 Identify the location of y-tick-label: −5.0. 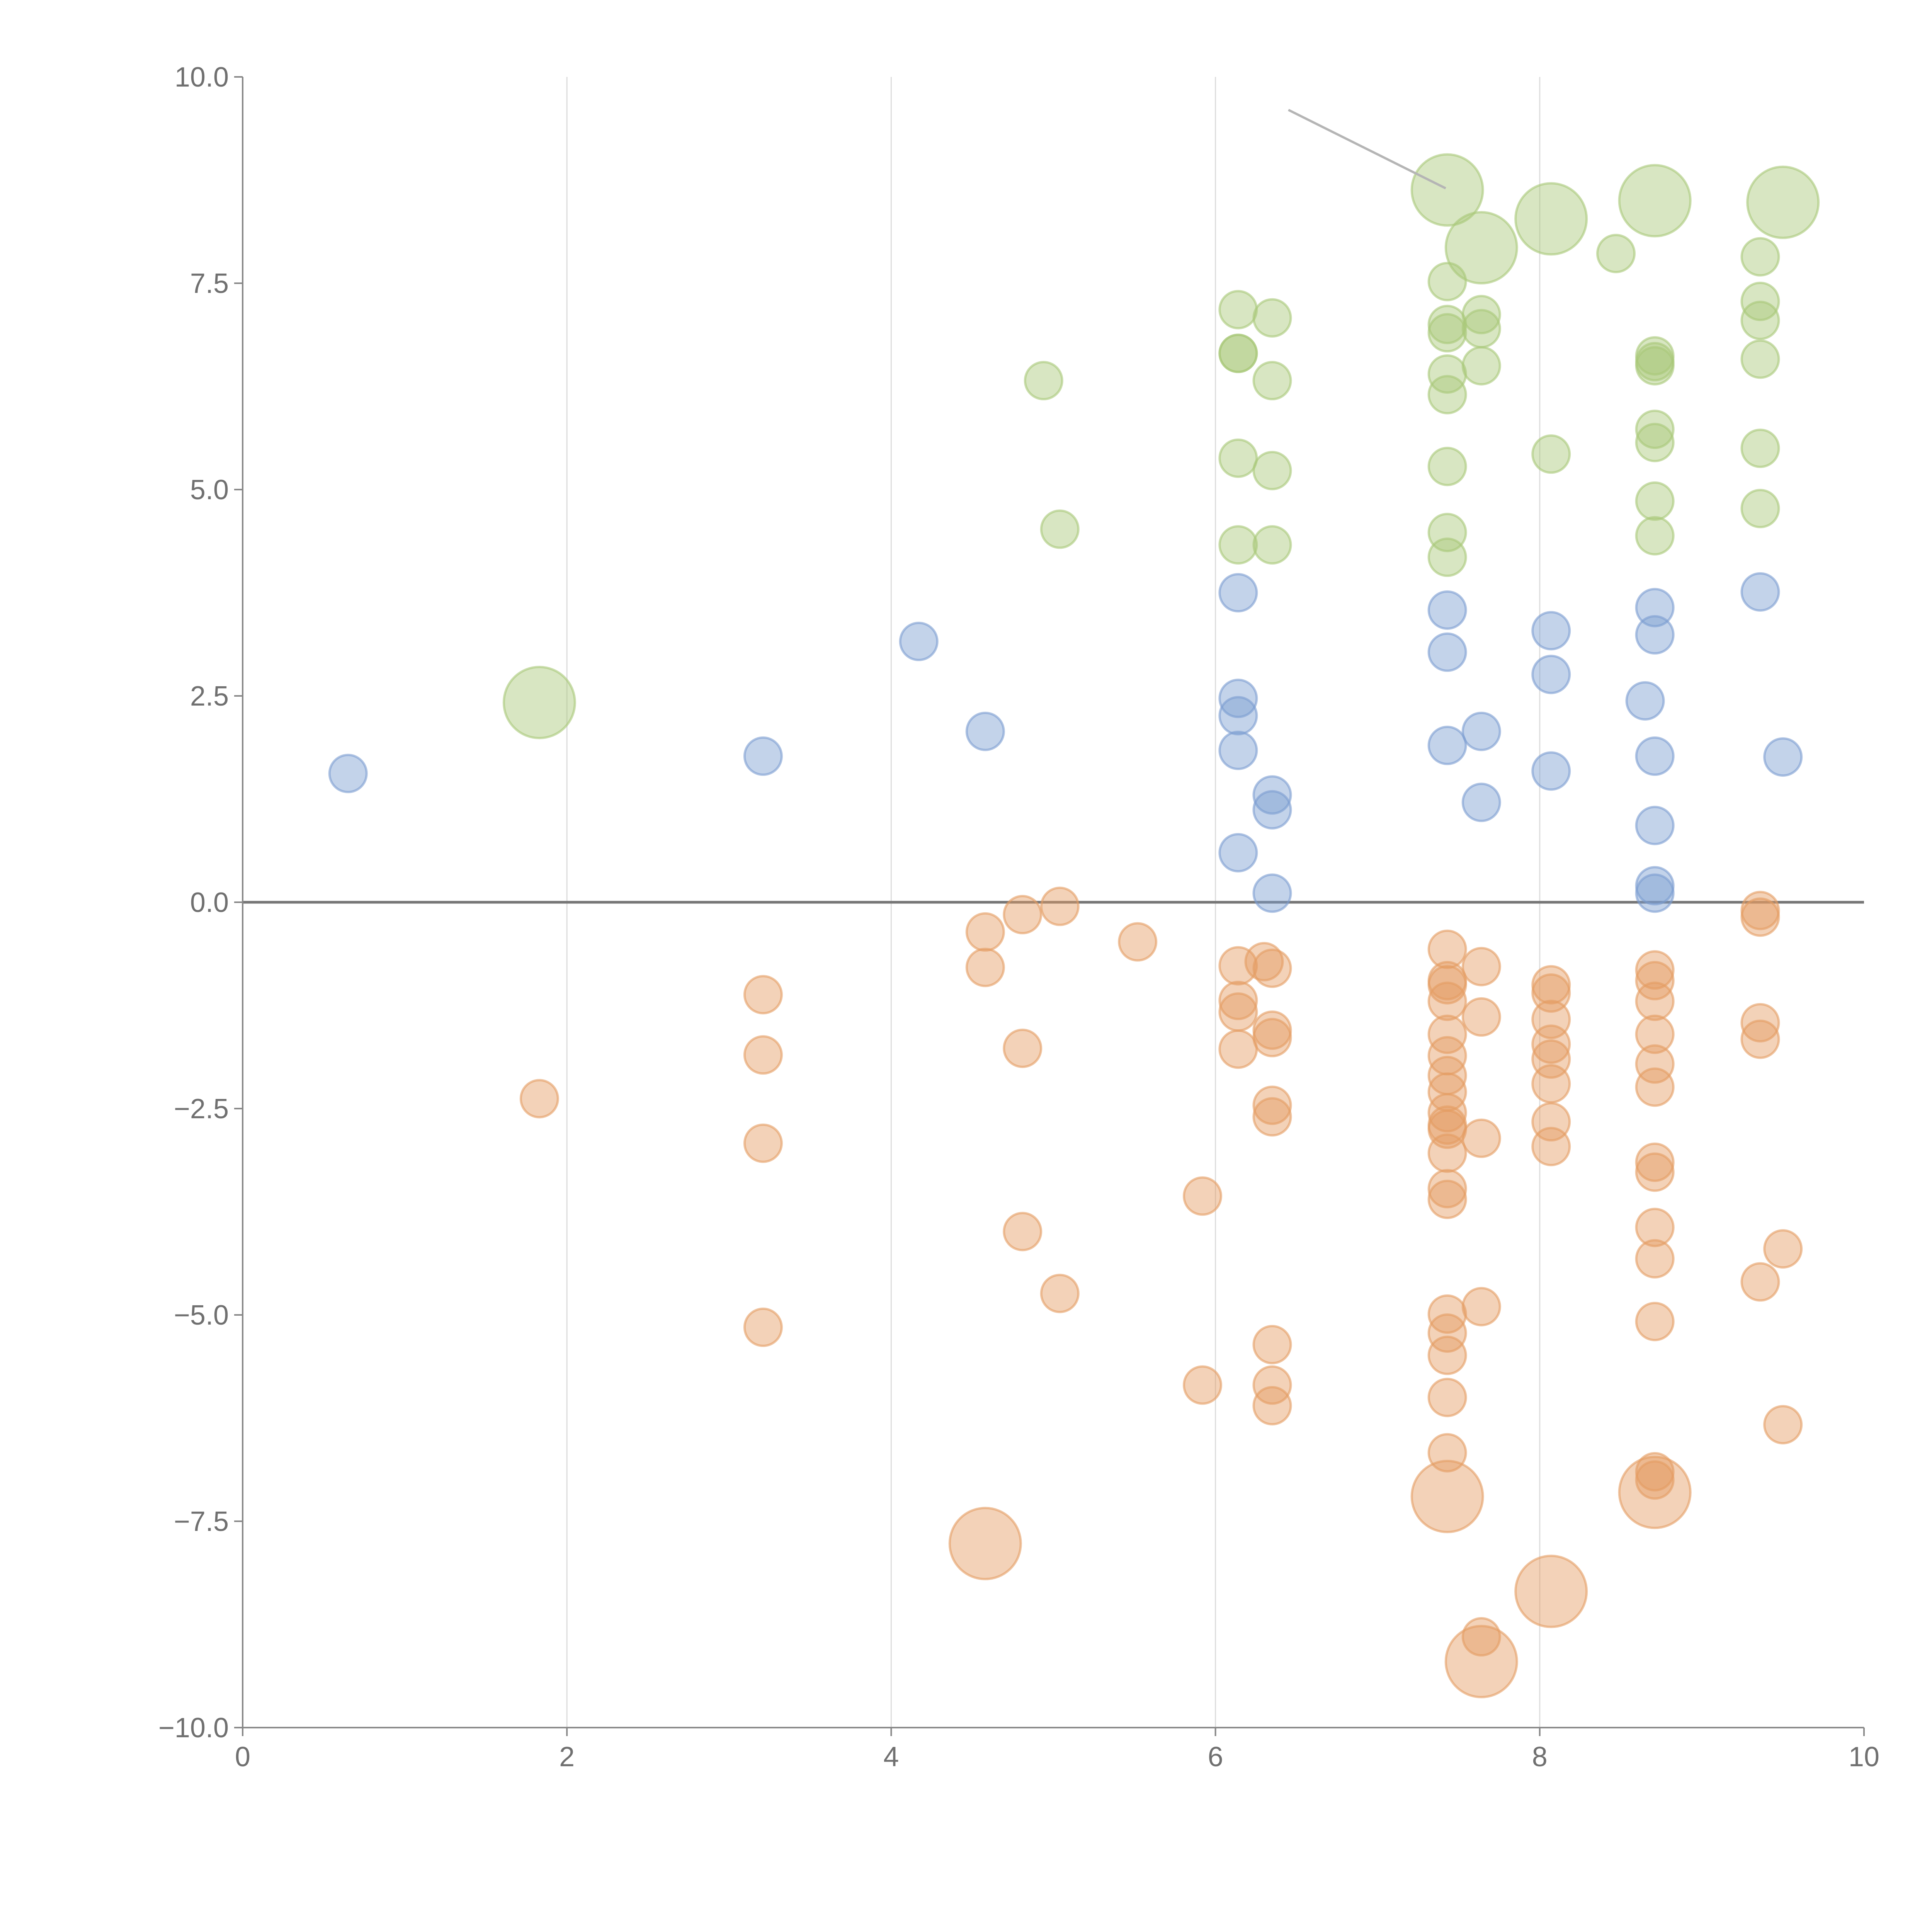
(202, 1315).